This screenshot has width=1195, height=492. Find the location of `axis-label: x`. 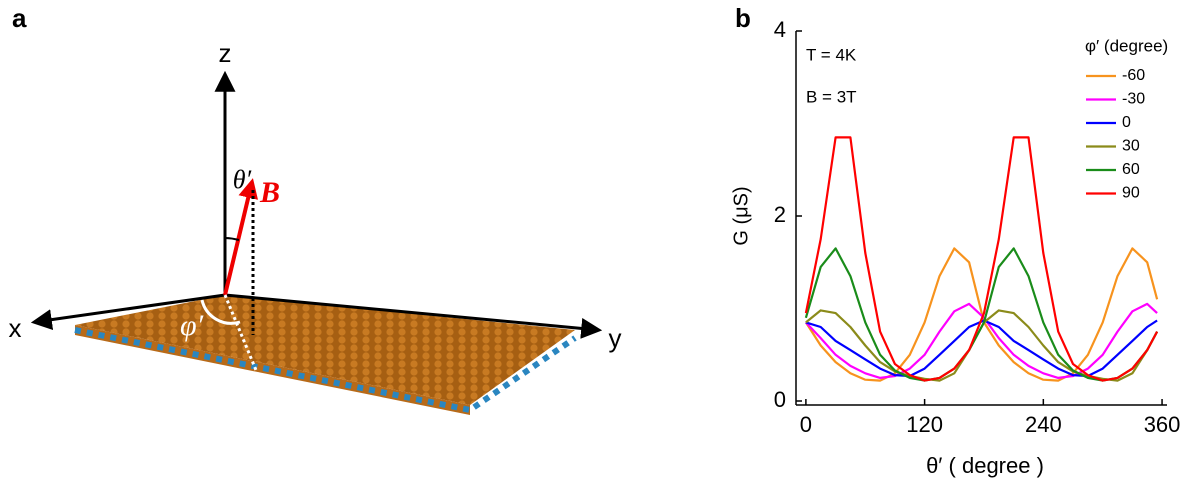

axis-label: x is located at coordinates (15, 328).